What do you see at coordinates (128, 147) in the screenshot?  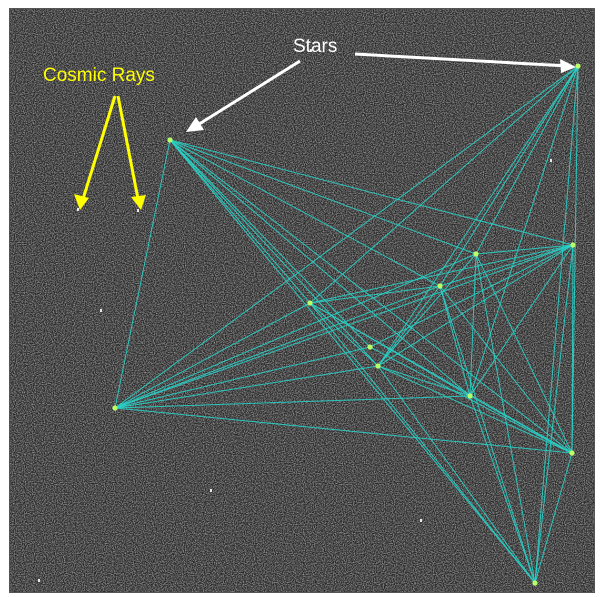 I see `cosmic-arrow-right` at bounding box center [128, 147].